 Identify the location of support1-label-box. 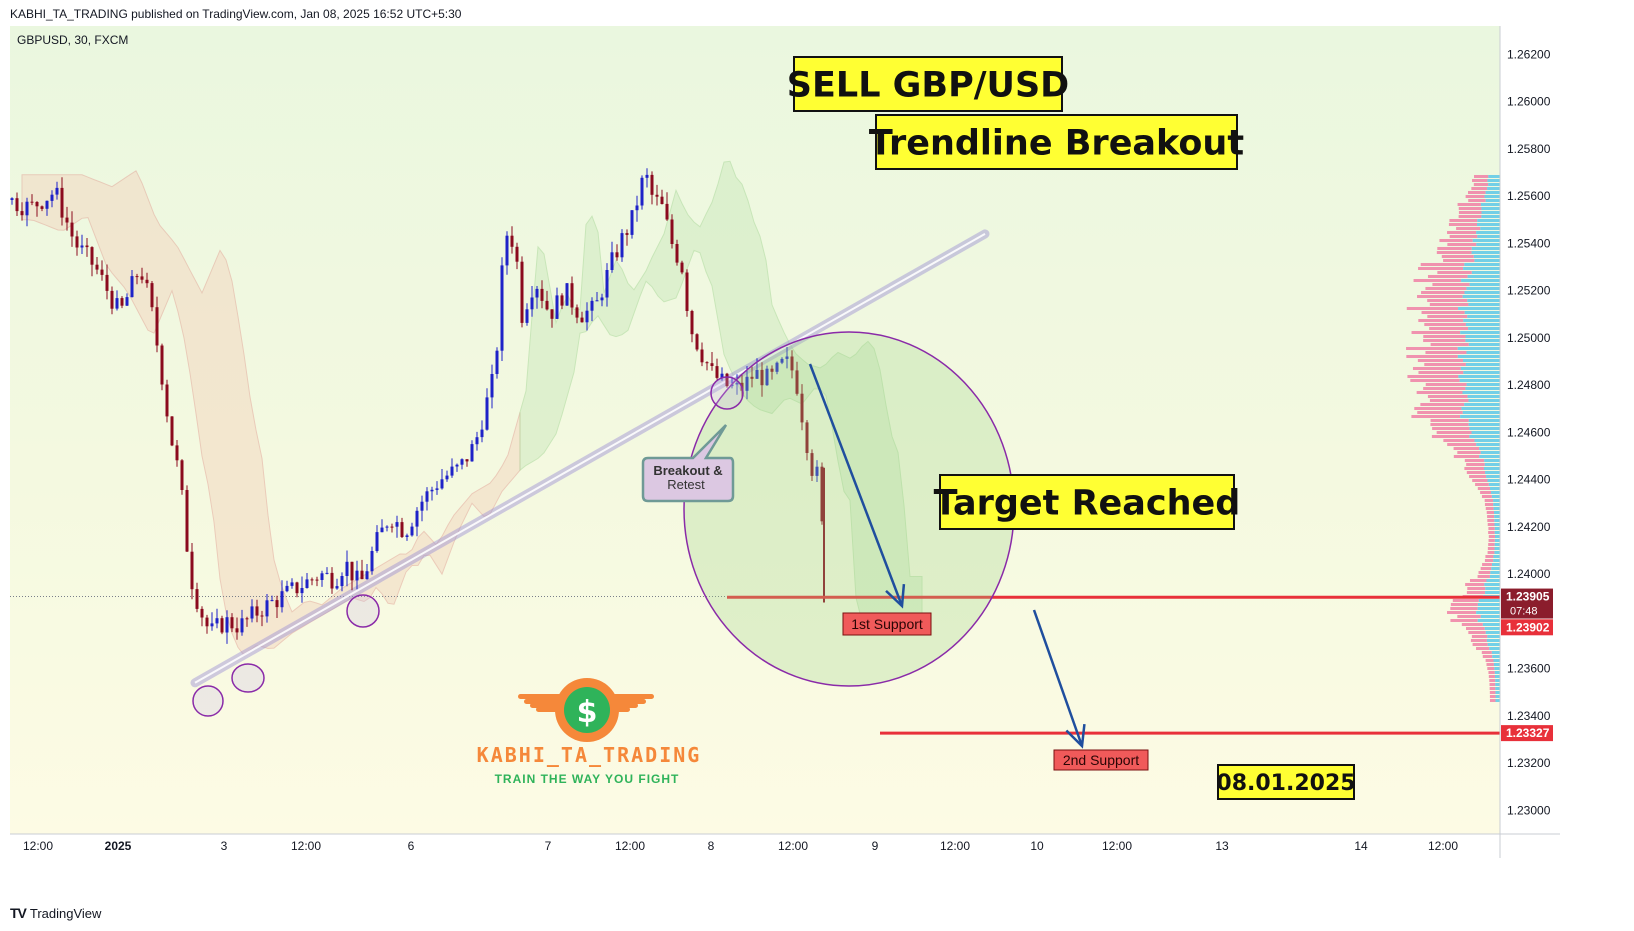
(887, 624).